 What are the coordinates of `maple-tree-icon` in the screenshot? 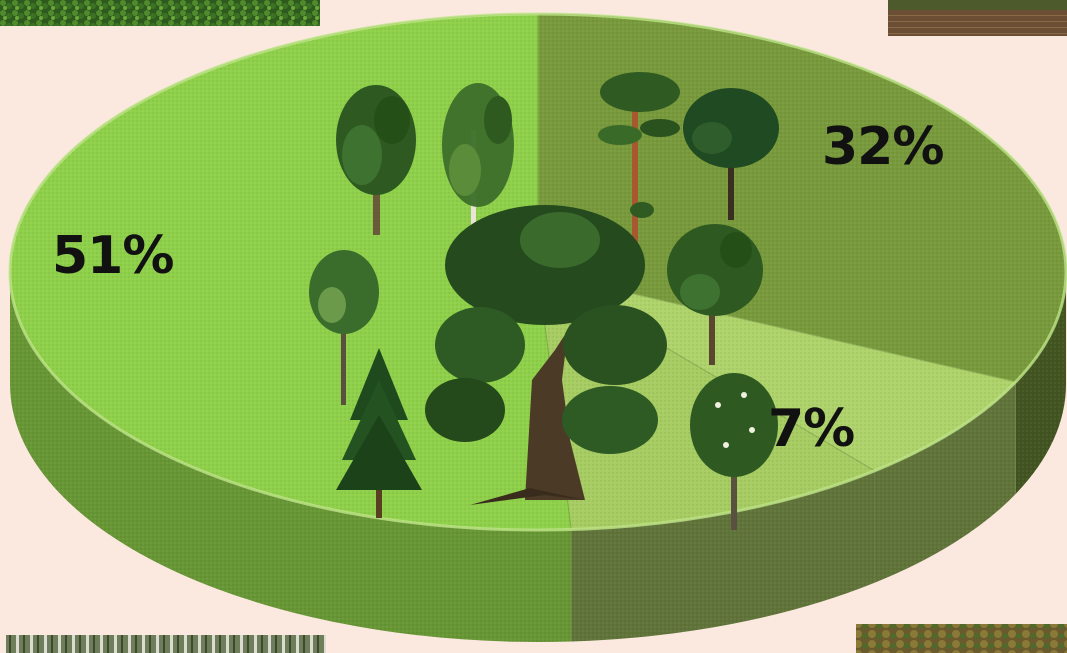 It's located at (715, 294).